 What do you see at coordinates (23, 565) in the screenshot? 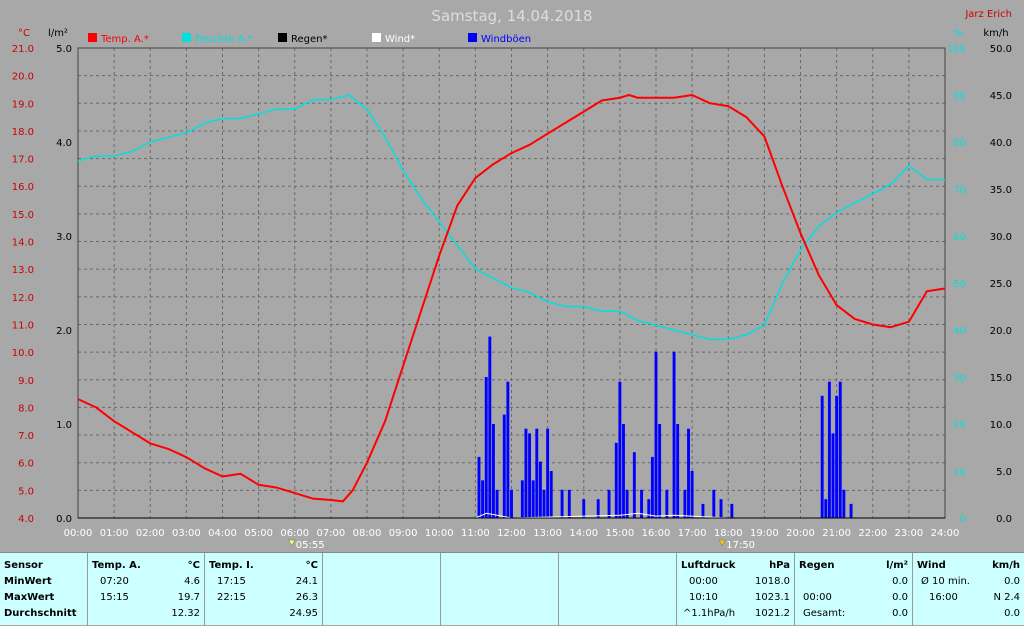
I see `sensor-header: Sensor` at bounding box center [23, 565].